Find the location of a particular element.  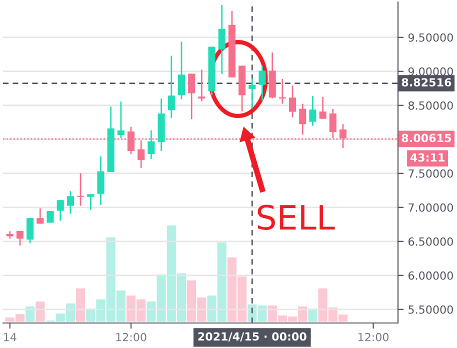

y-tick-label: 6.50000 is located at coordinates (430, 241).